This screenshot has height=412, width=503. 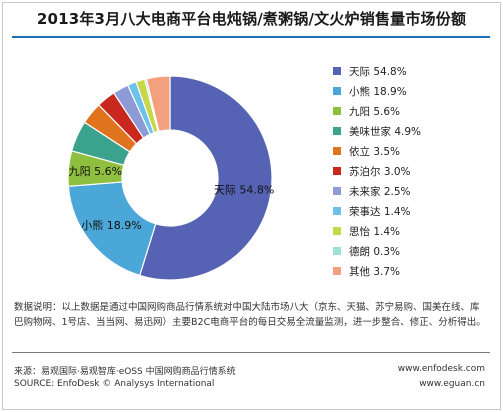 What do you see at coordinates (452, 384) in the screenshot?
I see `url-eguan: www.eguan.cn` at bounding box center [452, 384].